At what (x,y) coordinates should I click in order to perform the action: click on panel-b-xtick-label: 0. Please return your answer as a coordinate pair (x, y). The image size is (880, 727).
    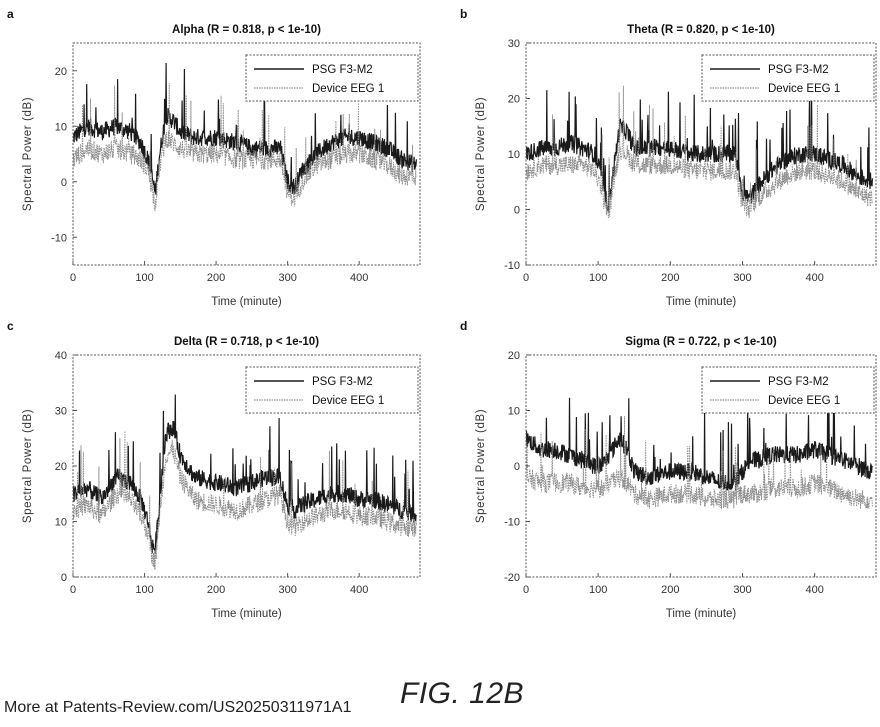
    Looking at the image, I should click on (526, 278).